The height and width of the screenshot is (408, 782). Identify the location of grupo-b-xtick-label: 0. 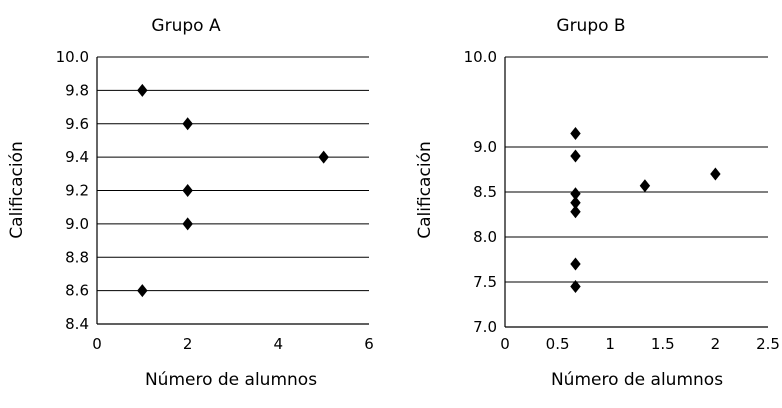
(505, 344).